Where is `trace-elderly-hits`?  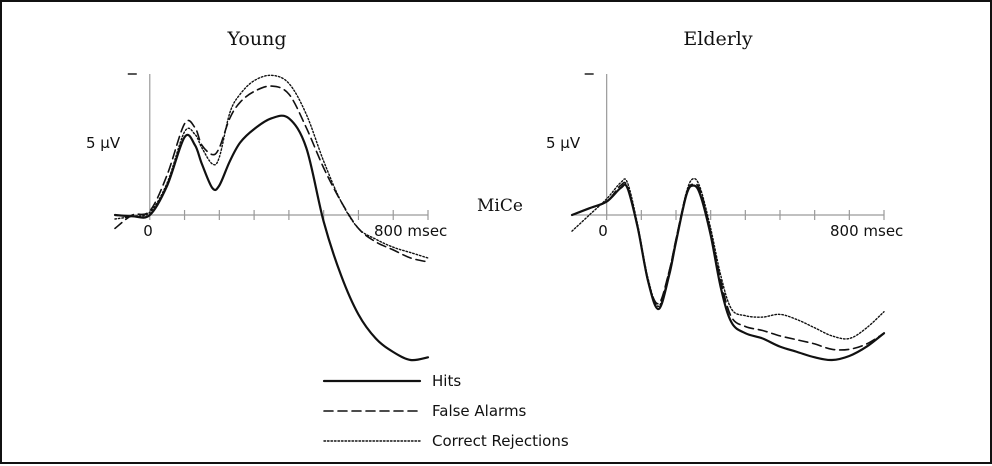 trace-elderly-hits is located at coordinates (728, 272).